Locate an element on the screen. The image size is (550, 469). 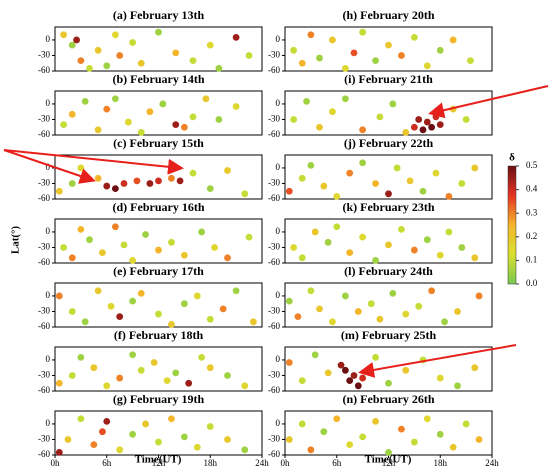
colorbar-tick-label: 0.5 is located at coordinates (532, 165).